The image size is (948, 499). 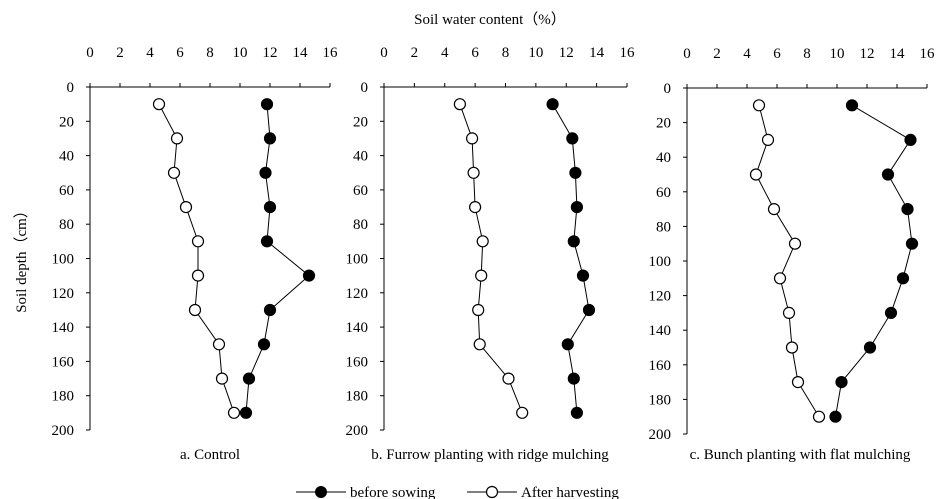 I want to click on x-axis-title: Soil water content（%）, so click(x=490, y=19).